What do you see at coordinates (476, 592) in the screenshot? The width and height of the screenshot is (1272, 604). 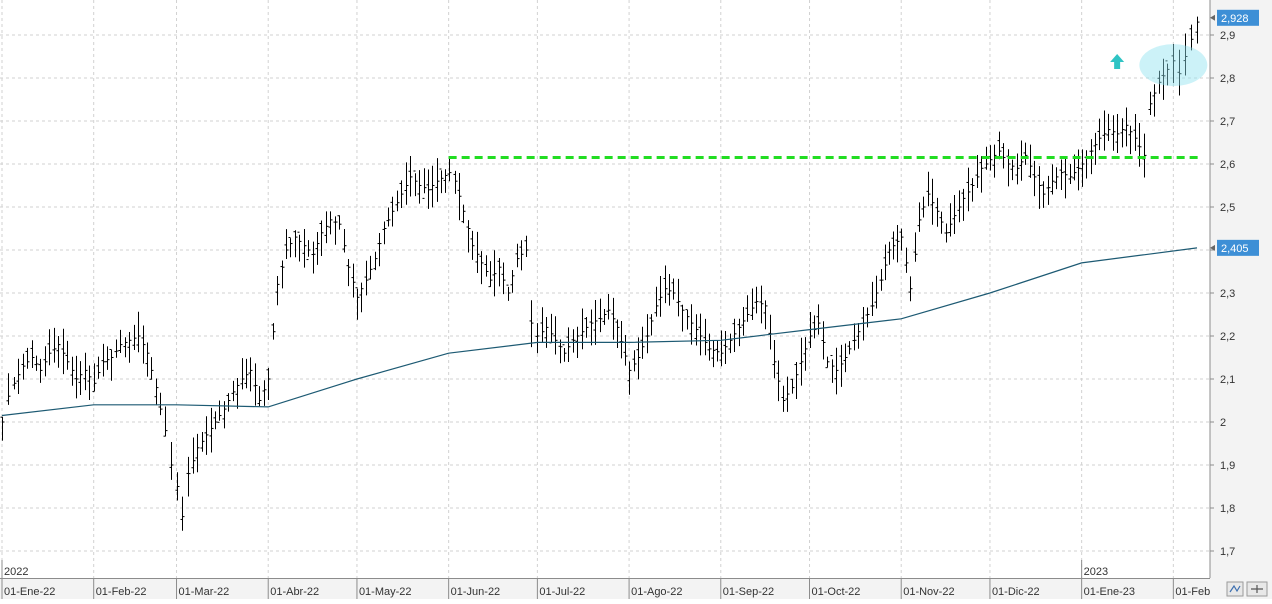 I see `x-tick-label: 01-Jun-22` at bounding box center [476, 592].